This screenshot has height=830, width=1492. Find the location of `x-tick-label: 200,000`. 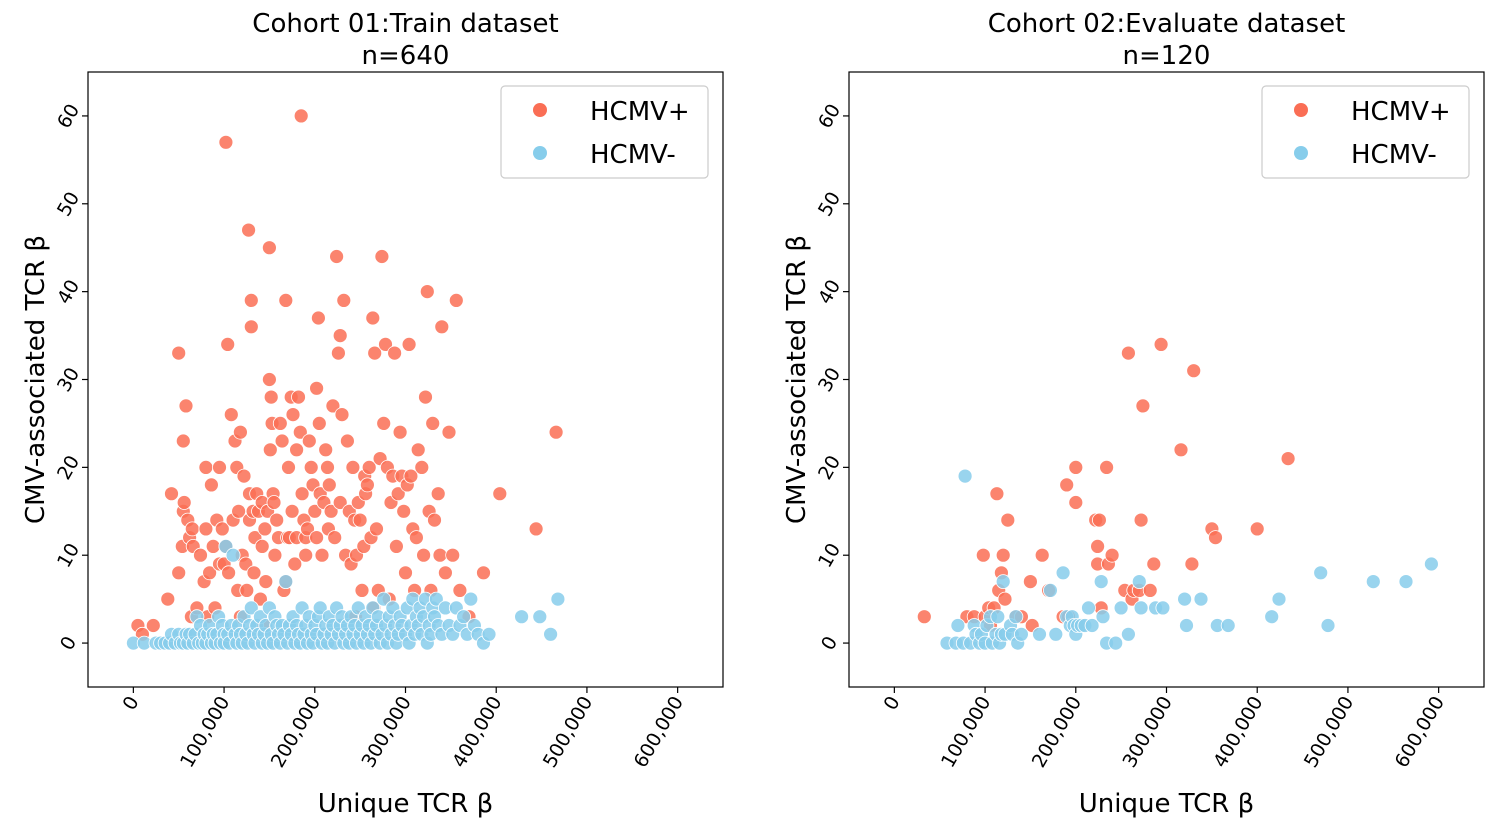

x-tick-label: 200,000 is located at coordinates (296, 732).